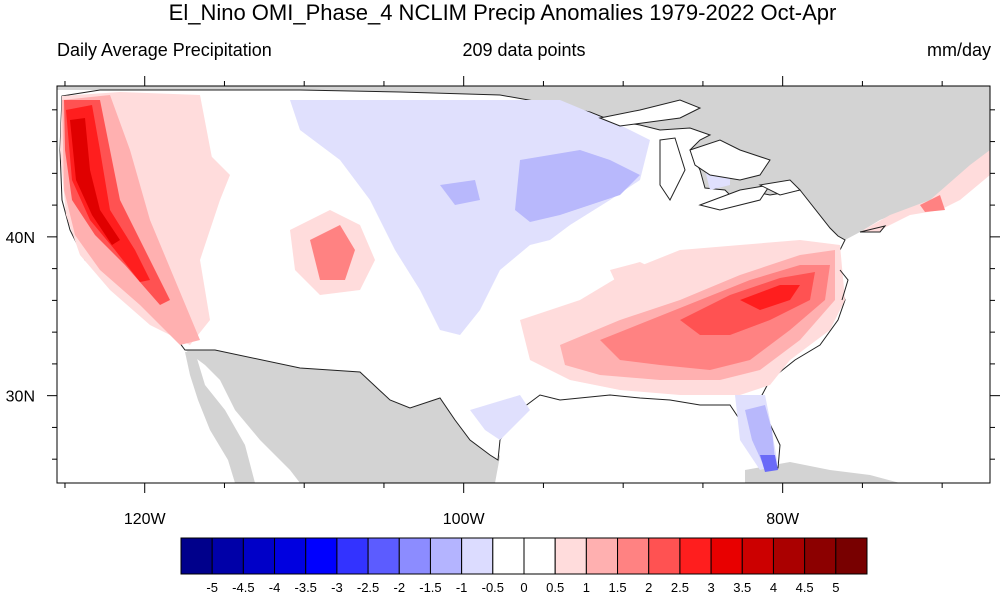 The width and height of the screenshot is (1005, 597). What do you see at coordinates (835, 587) in the screenshot?
I see `colorbar-label: 5` at bounding box center [835, 587].